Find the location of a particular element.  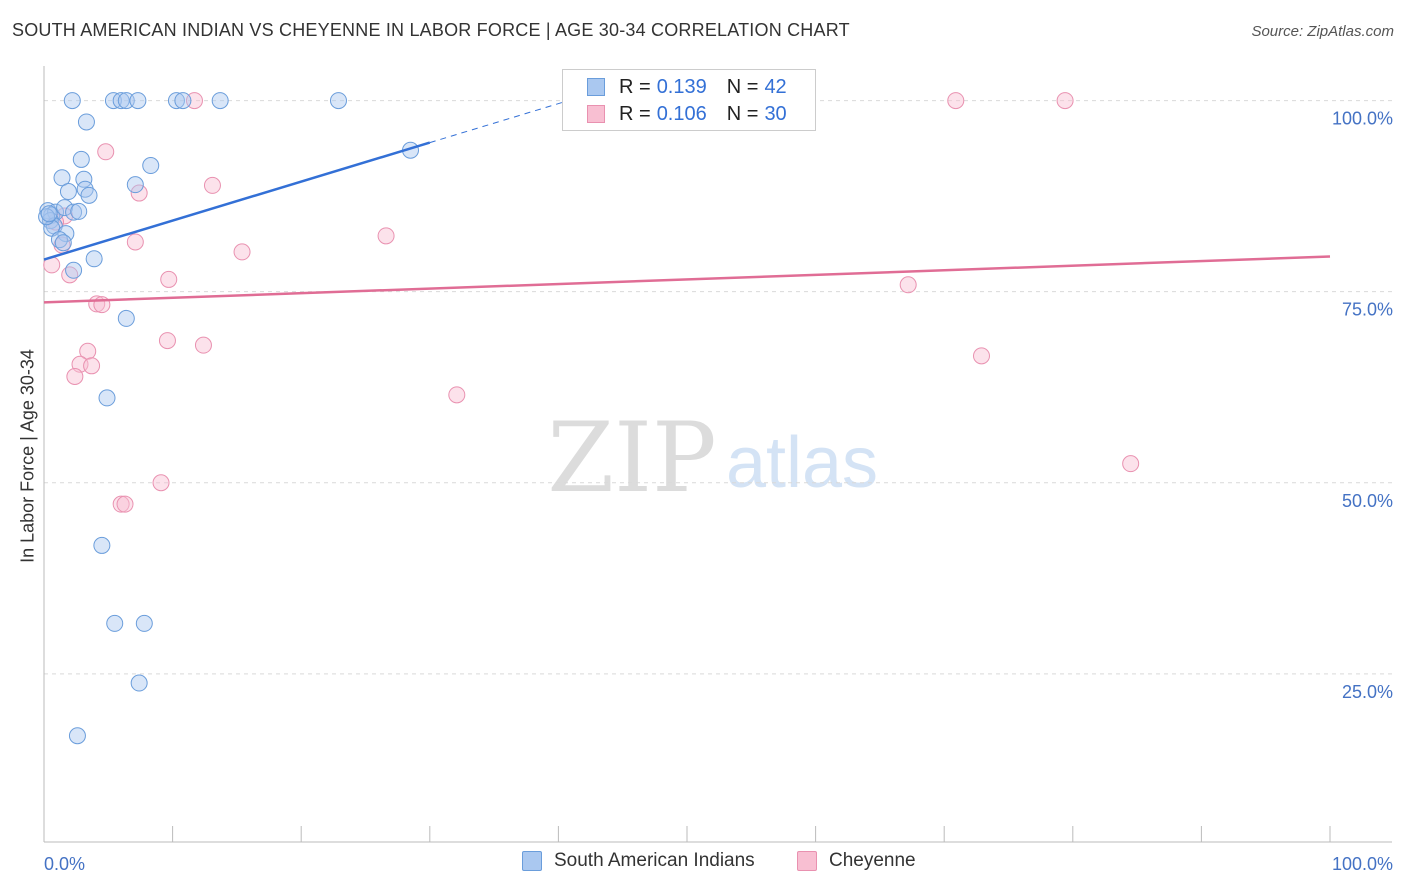

south-american-indians-trend-extension is located at coordinates (497, 122).